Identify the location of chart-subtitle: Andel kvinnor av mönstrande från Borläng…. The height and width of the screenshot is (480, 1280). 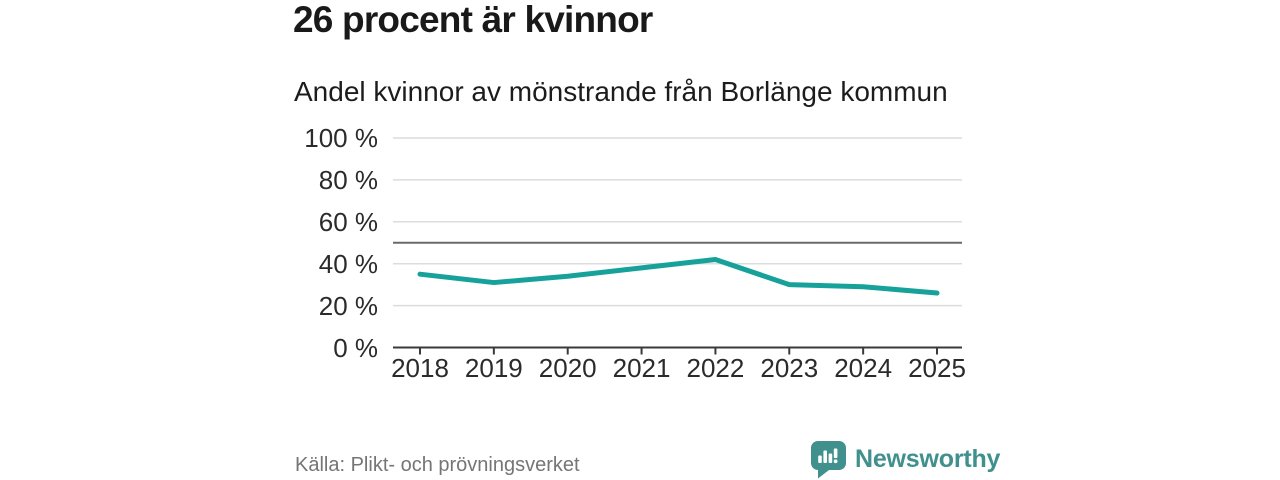
(621, 91).